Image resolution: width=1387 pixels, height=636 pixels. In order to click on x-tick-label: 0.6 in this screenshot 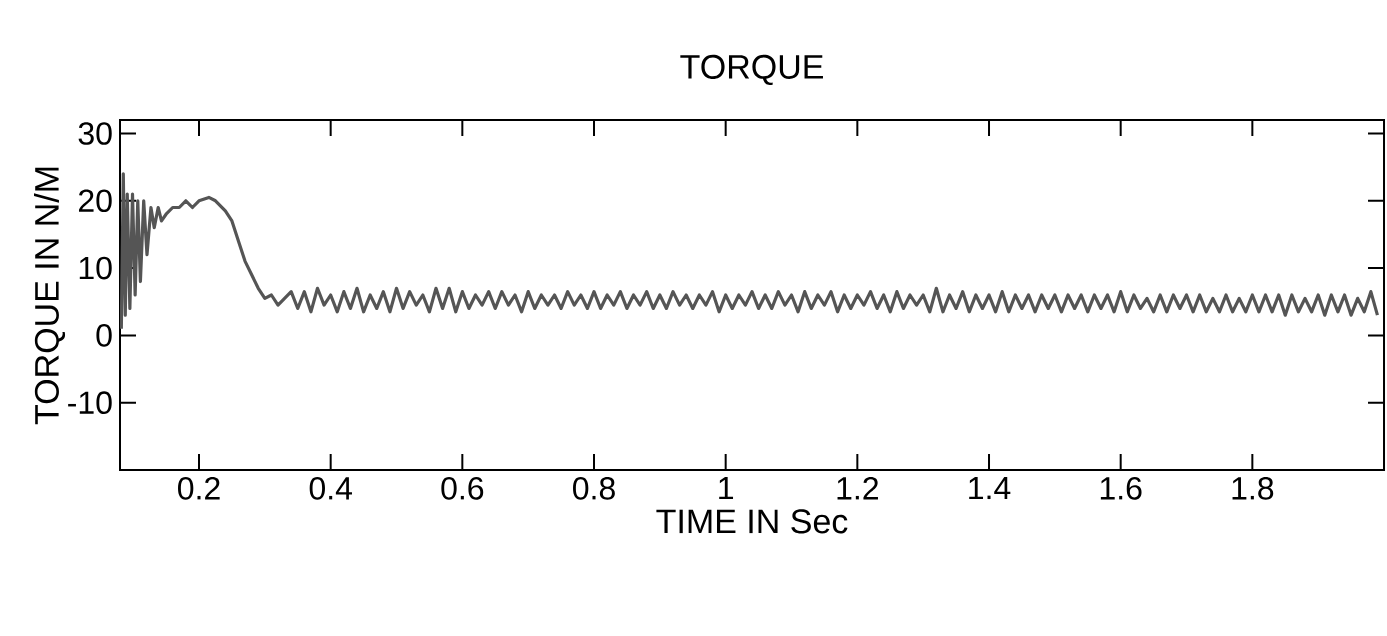, I will do `click(462, 488)`.